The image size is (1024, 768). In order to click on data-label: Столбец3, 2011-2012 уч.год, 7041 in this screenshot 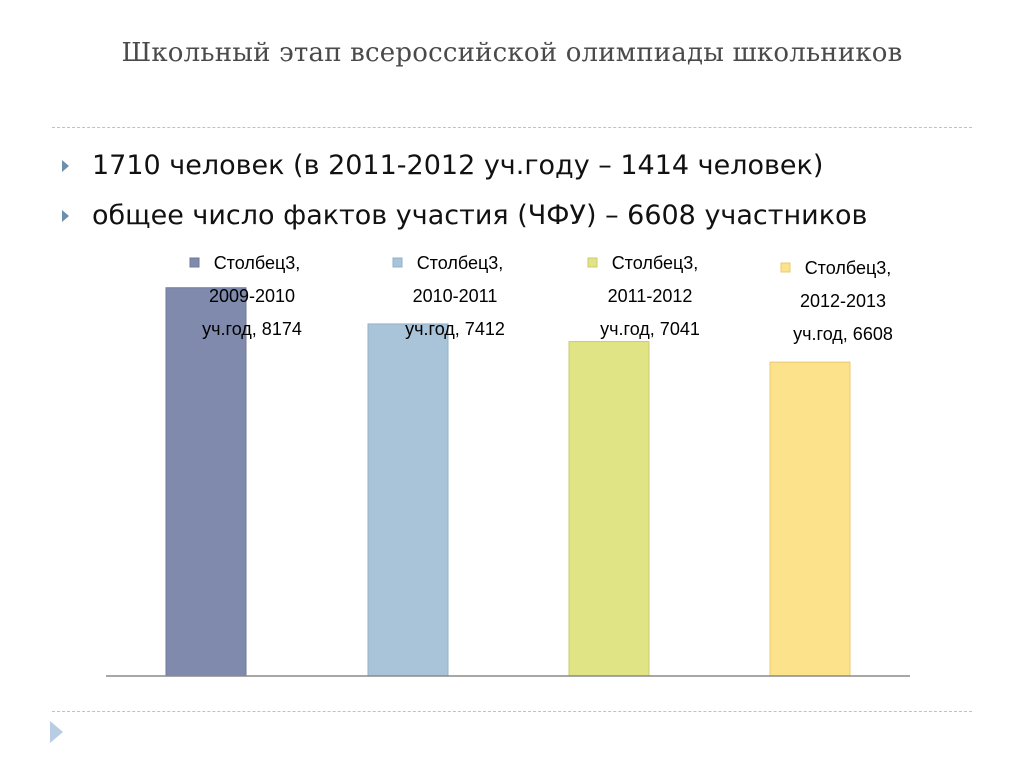, I will do `click(643, 296)`.